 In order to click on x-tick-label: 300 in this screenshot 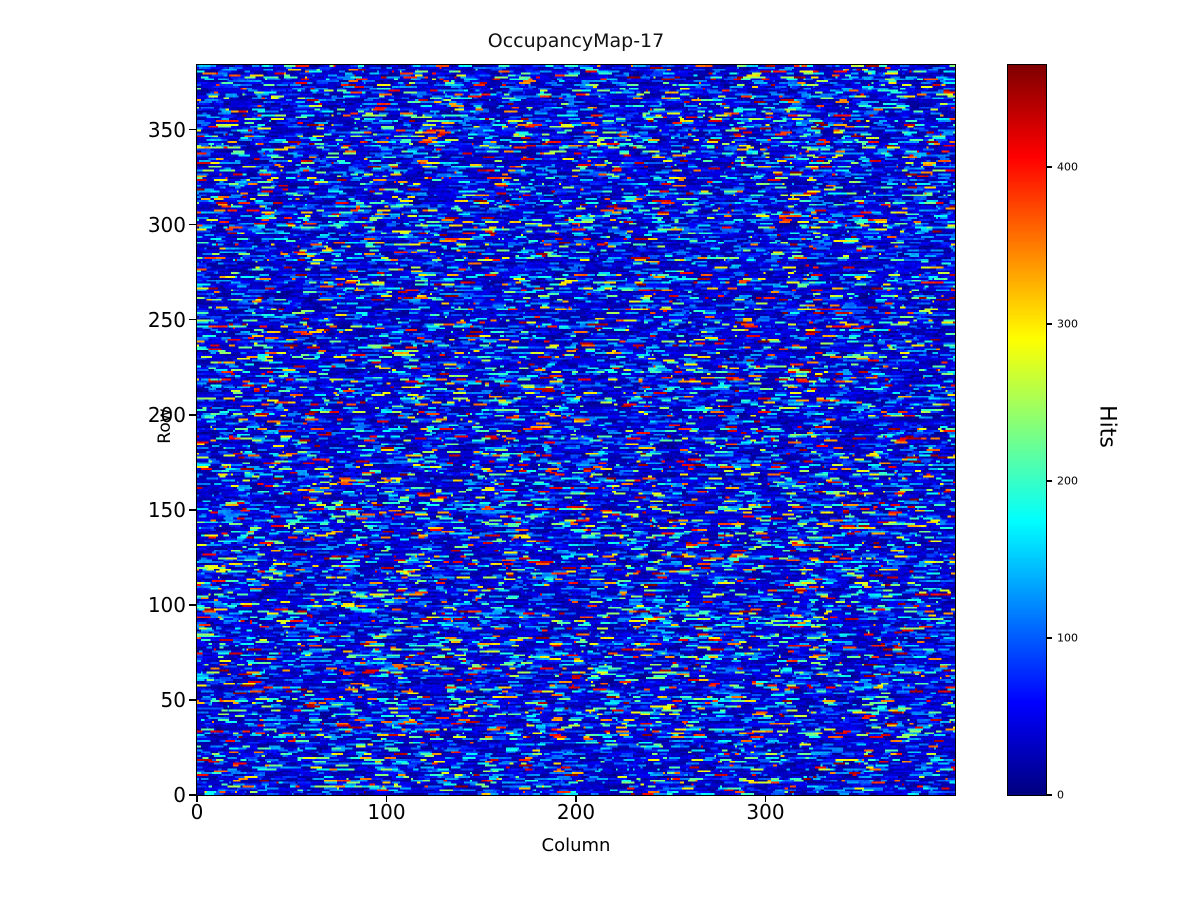, I will do `click(765, 812)`.